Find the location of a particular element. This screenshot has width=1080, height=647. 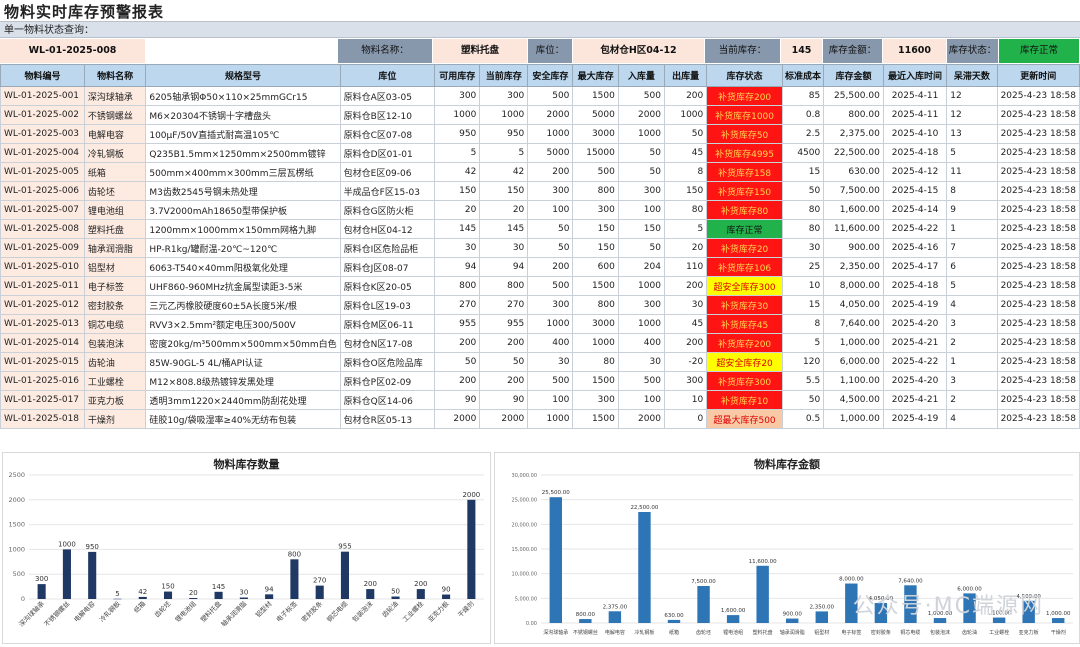

column-header: 物料名称 is located at coordinates (115, 75).